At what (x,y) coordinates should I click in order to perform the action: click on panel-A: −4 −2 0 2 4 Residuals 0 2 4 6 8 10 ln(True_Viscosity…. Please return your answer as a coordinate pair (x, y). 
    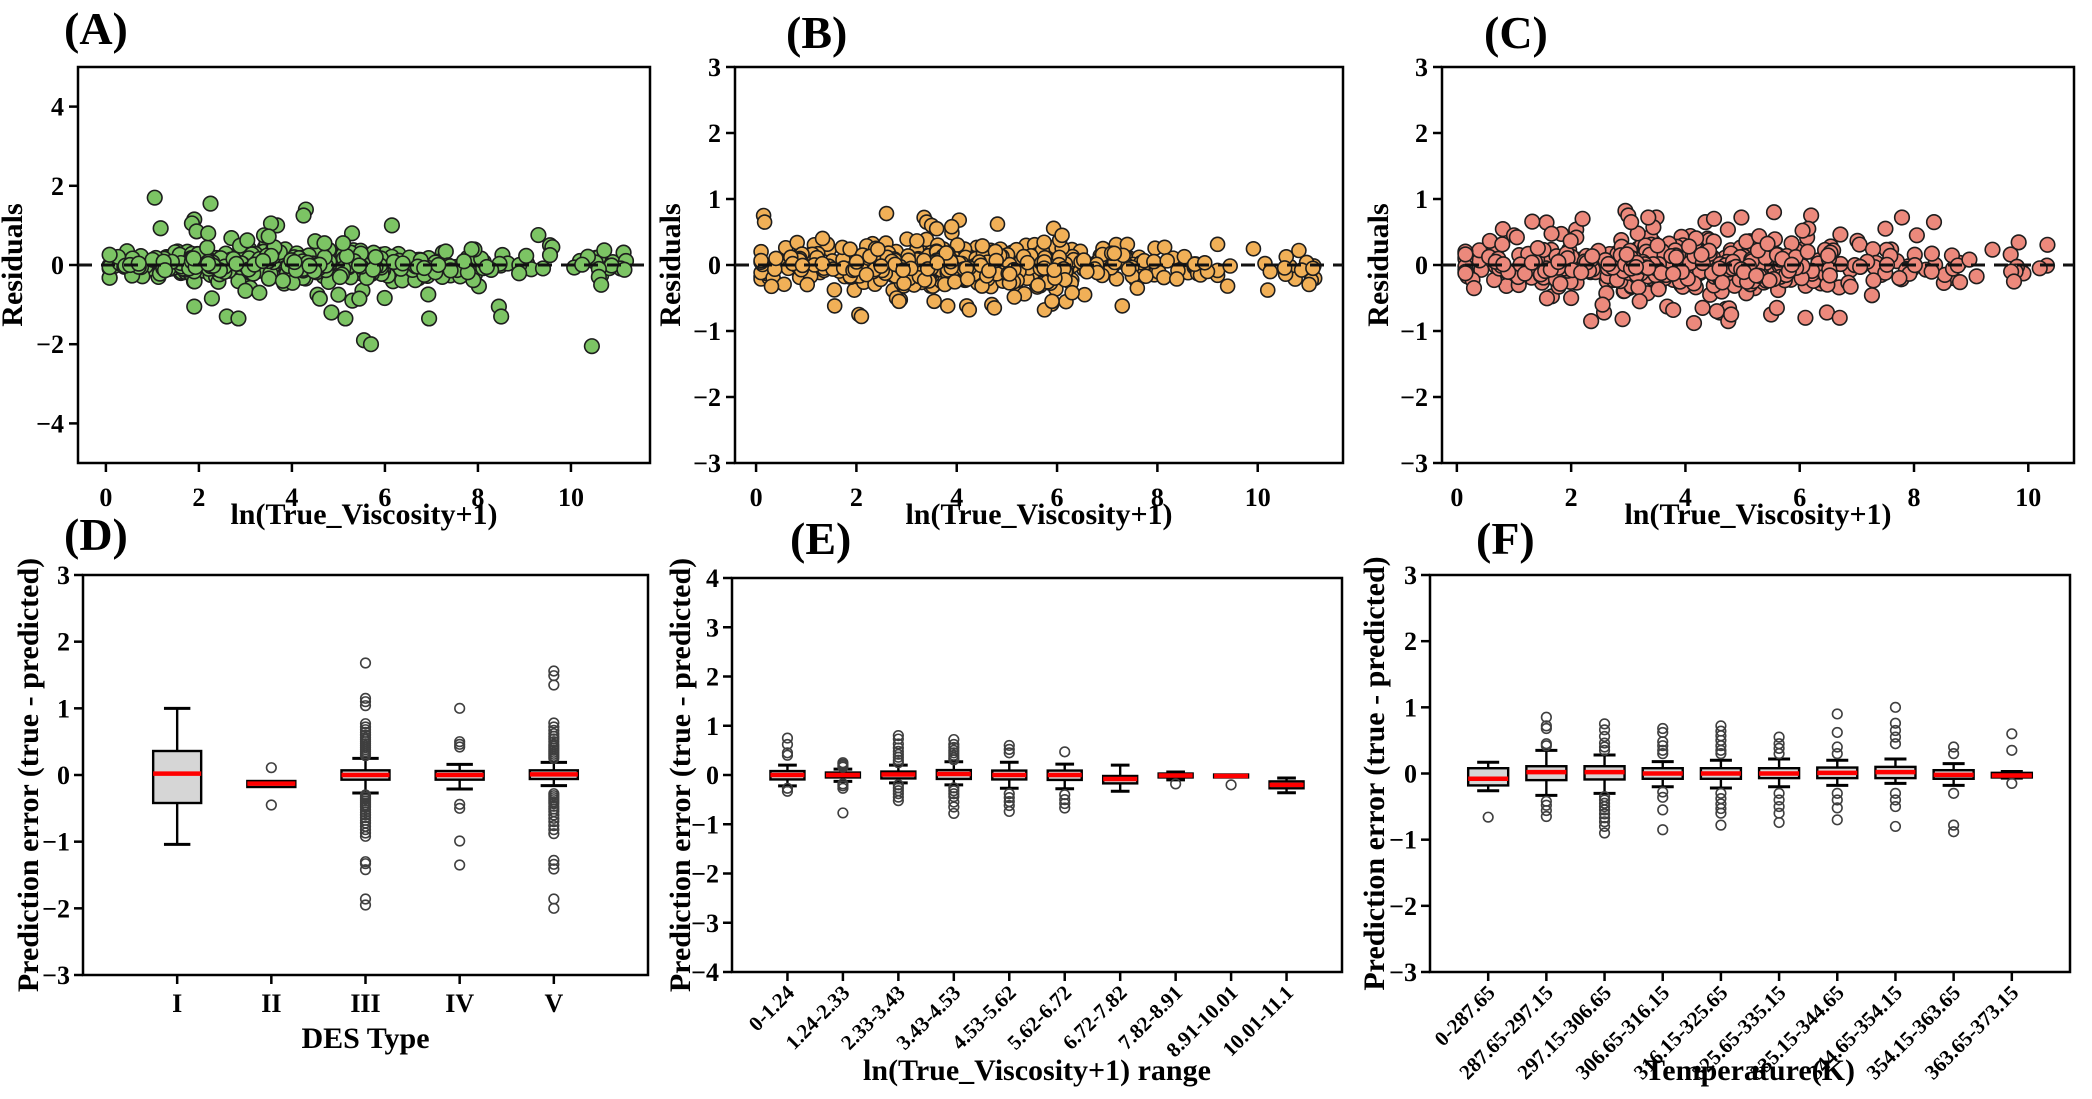
    Looking at the image, I should click on (326, 298).